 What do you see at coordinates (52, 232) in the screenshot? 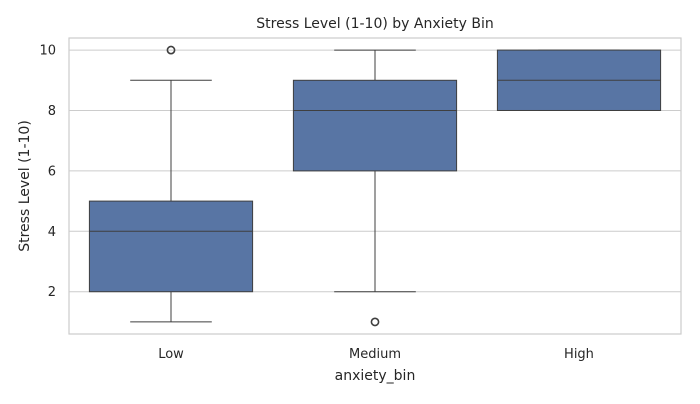
I see `y-tick-label: 4` at bounding box center [52, 232].